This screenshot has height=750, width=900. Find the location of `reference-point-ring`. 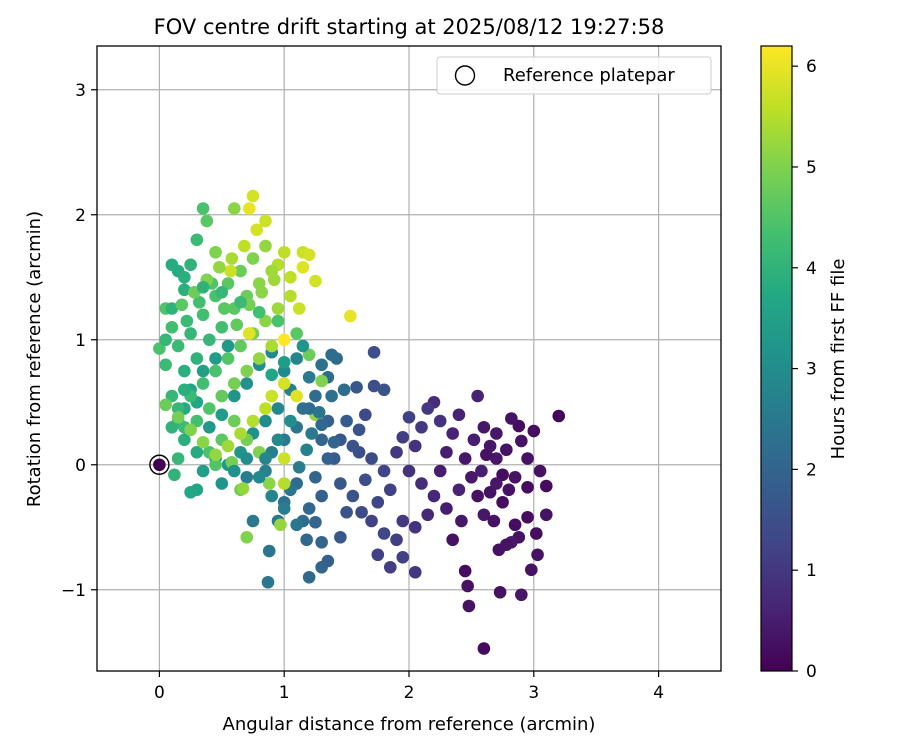

reference-point-ring is located at coordinates (159, 464).